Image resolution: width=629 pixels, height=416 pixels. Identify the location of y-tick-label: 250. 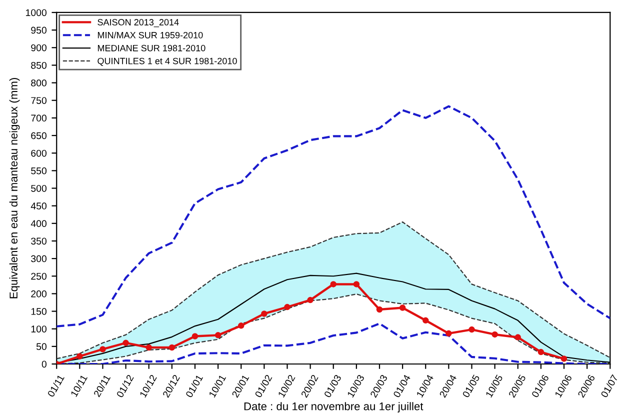
(39, 276).